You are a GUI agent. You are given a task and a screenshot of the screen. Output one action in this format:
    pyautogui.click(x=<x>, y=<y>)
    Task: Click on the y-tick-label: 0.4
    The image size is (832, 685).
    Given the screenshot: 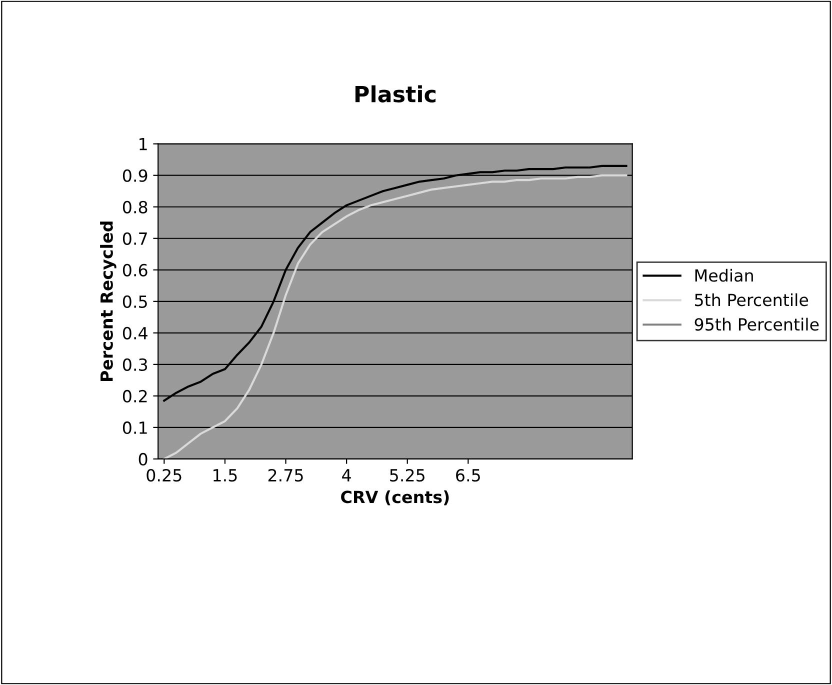 What is the action you would take?
    pyautogui.click(x=135, y=333)
    